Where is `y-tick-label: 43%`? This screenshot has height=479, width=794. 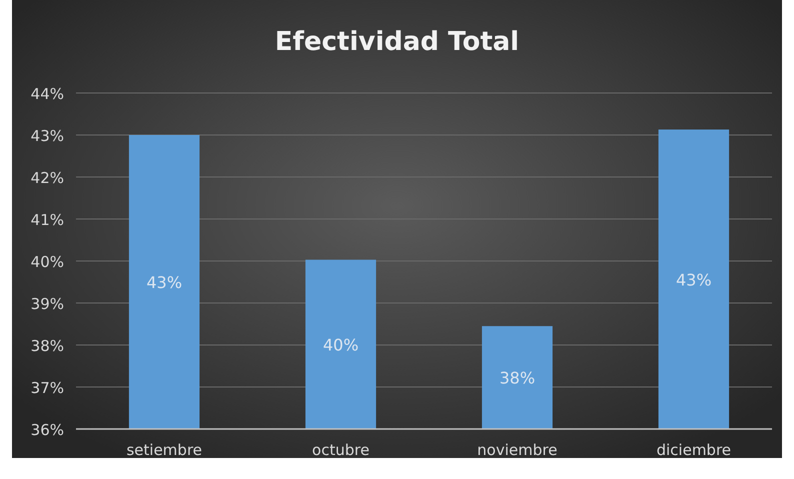
y-tick-label: 43% is located at coordinates (47, 136).